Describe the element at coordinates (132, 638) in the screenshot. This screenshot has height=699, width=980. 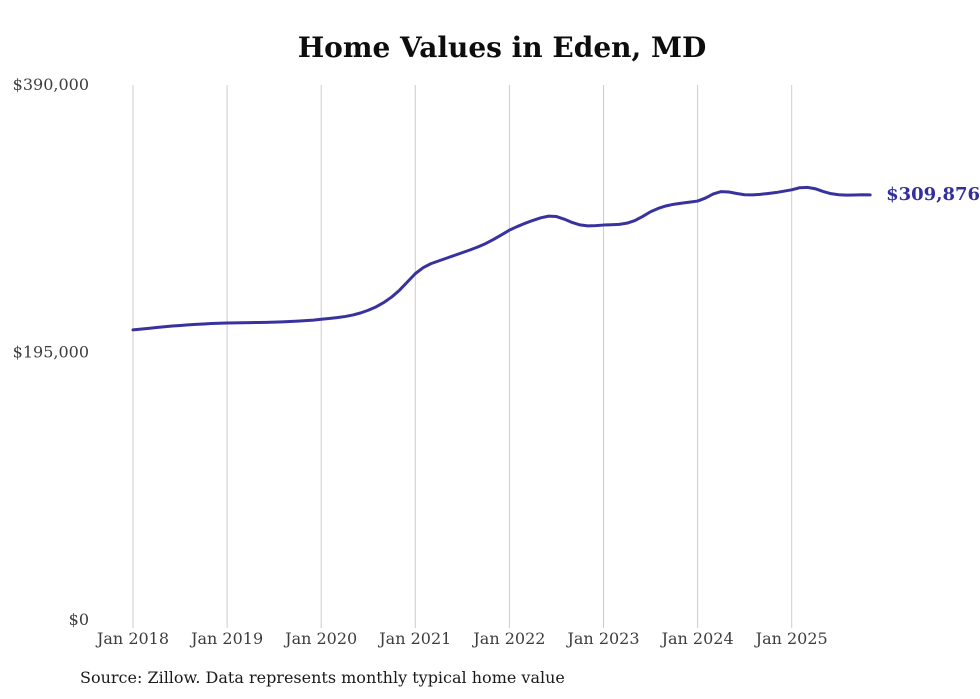
I see `x-tick-jan-2018: Jan 2018` at that location.